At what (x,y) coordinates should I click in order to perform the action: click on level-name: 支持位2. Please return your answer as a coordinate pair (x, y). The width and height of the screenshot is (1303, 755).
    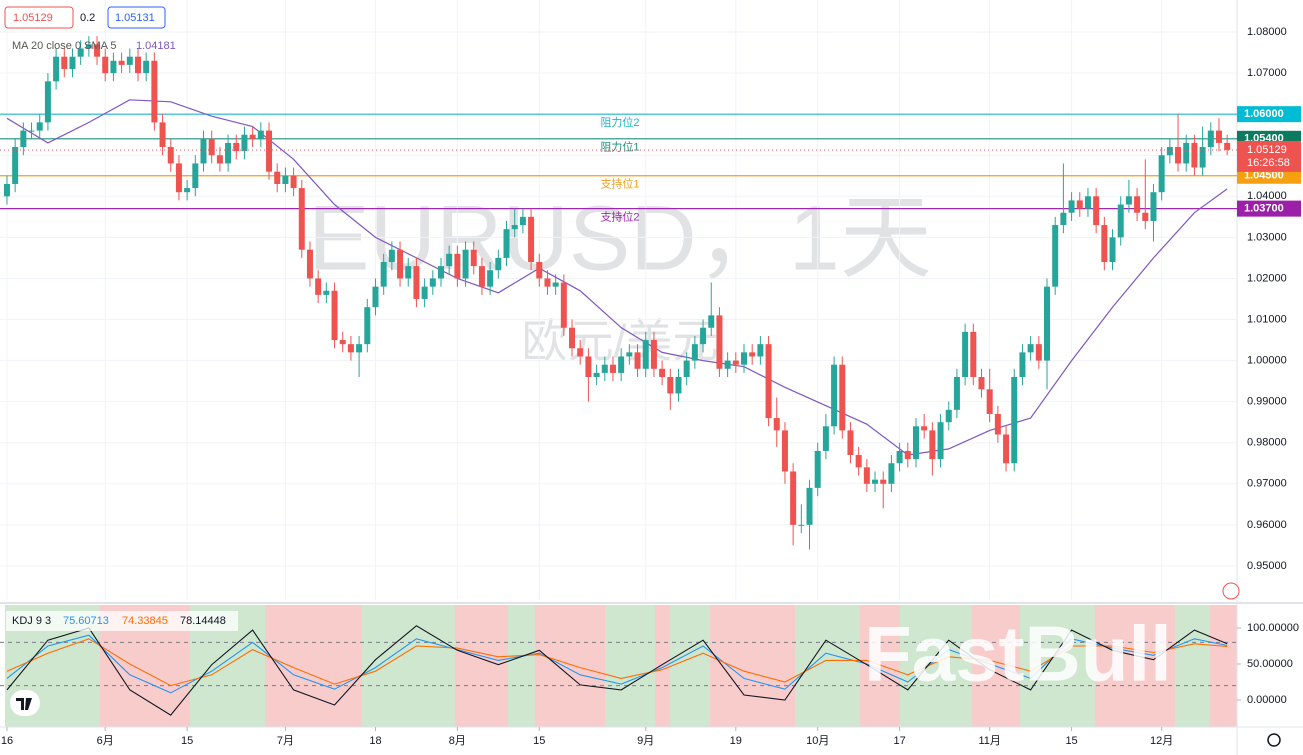
    Looking at the image, I should click on (619, 217).